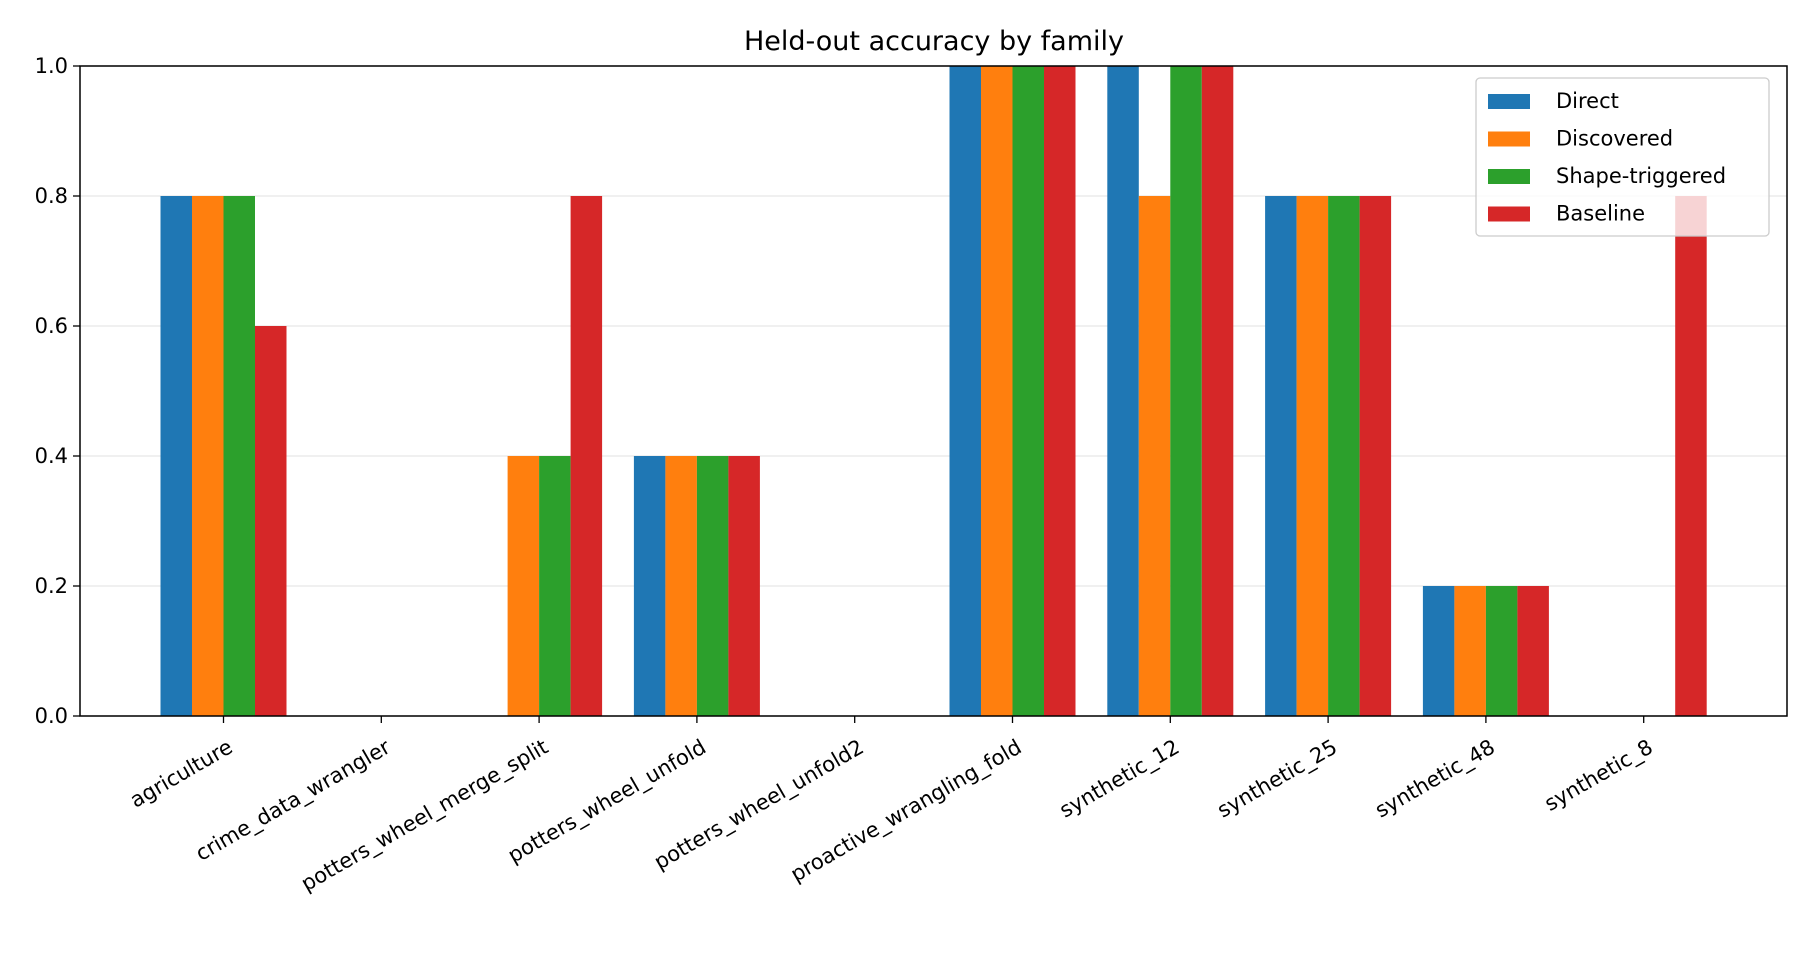 This screenshot has width=1800, height=972. I want to click on bar-shape-triggered-agriculture, so click(239, 456).